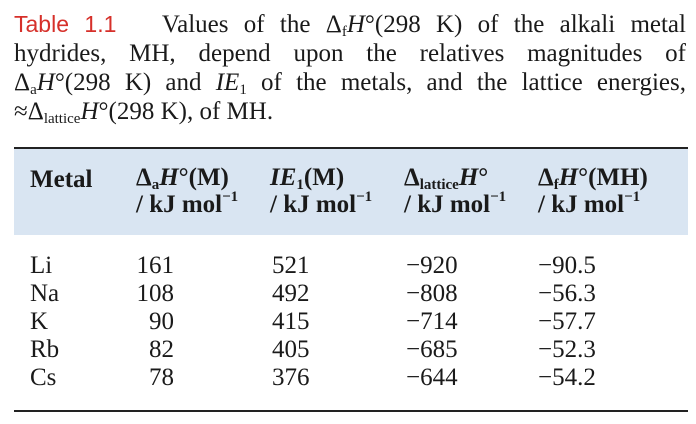  I want to click on header-ionization-energy: IE1(M) / kJ mol−1, so click(321, 191).